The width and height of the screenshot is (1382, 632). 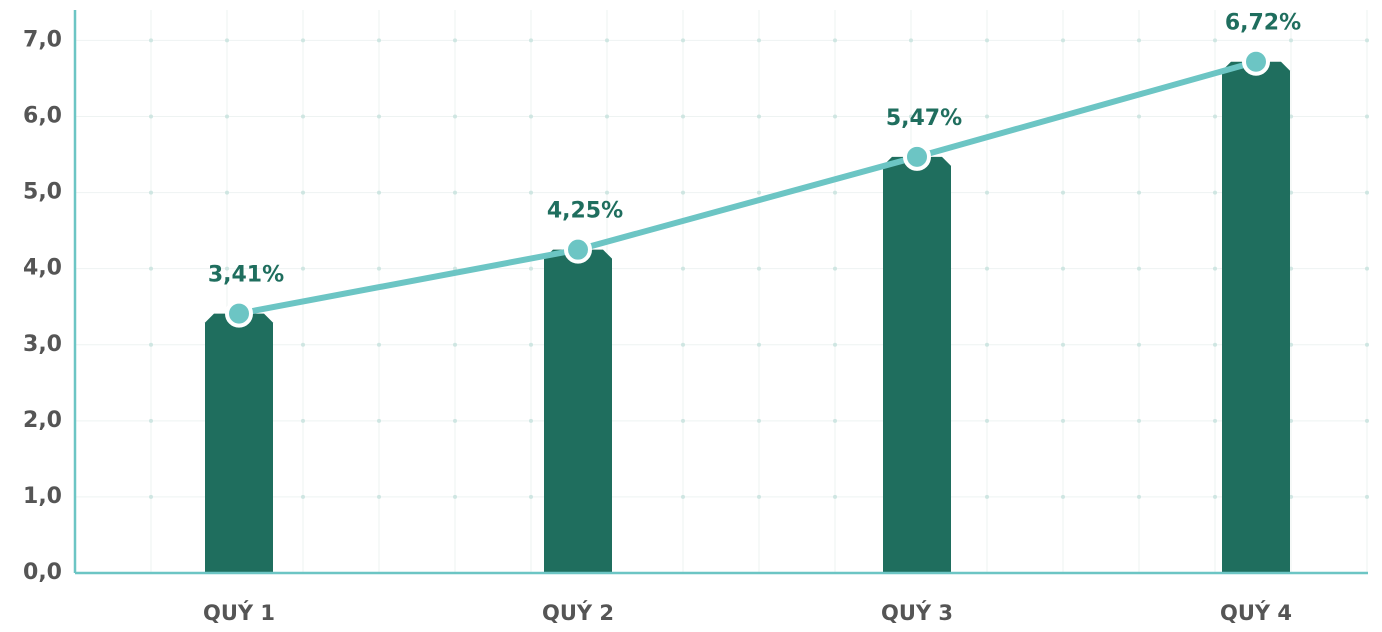 What do you see at coordinates (1256, 612) in the screenshot?
I see `x-tick-label: QUÝ 4` at bounding box center [1256, 612].